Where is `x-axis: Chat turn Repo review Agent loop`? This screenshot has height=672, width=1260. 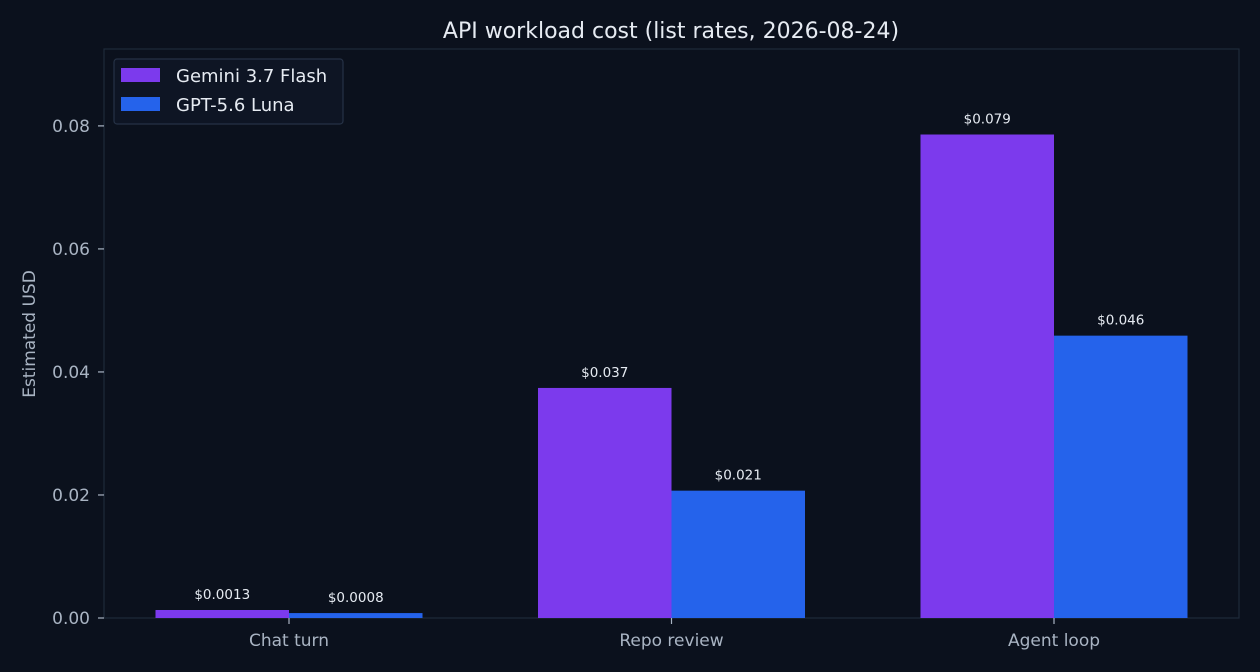 x-axis: Chat turn Repo review Agent loop is located at coordinates (674, 634).